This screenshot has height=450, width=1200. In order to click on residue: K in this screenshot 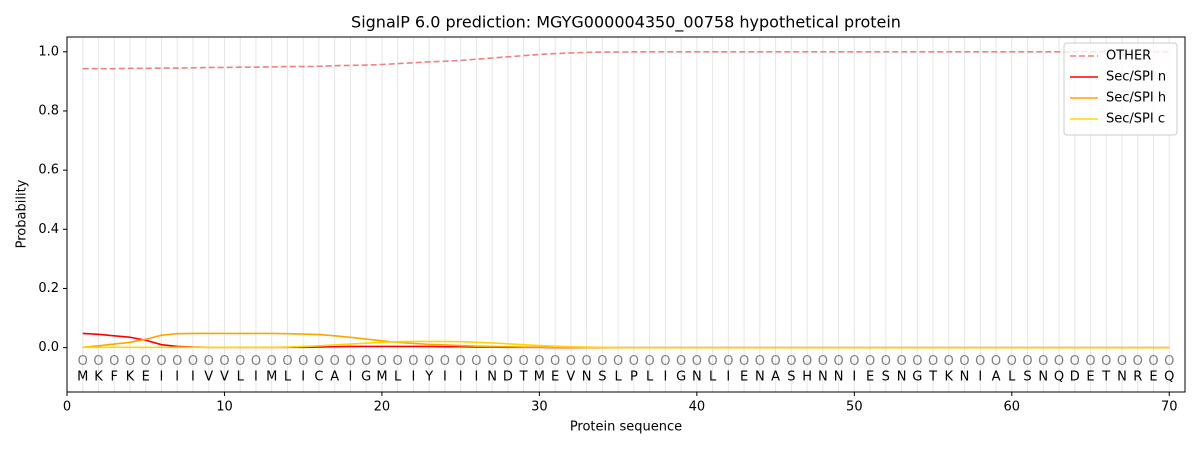, I will do `click(98, 377)`.